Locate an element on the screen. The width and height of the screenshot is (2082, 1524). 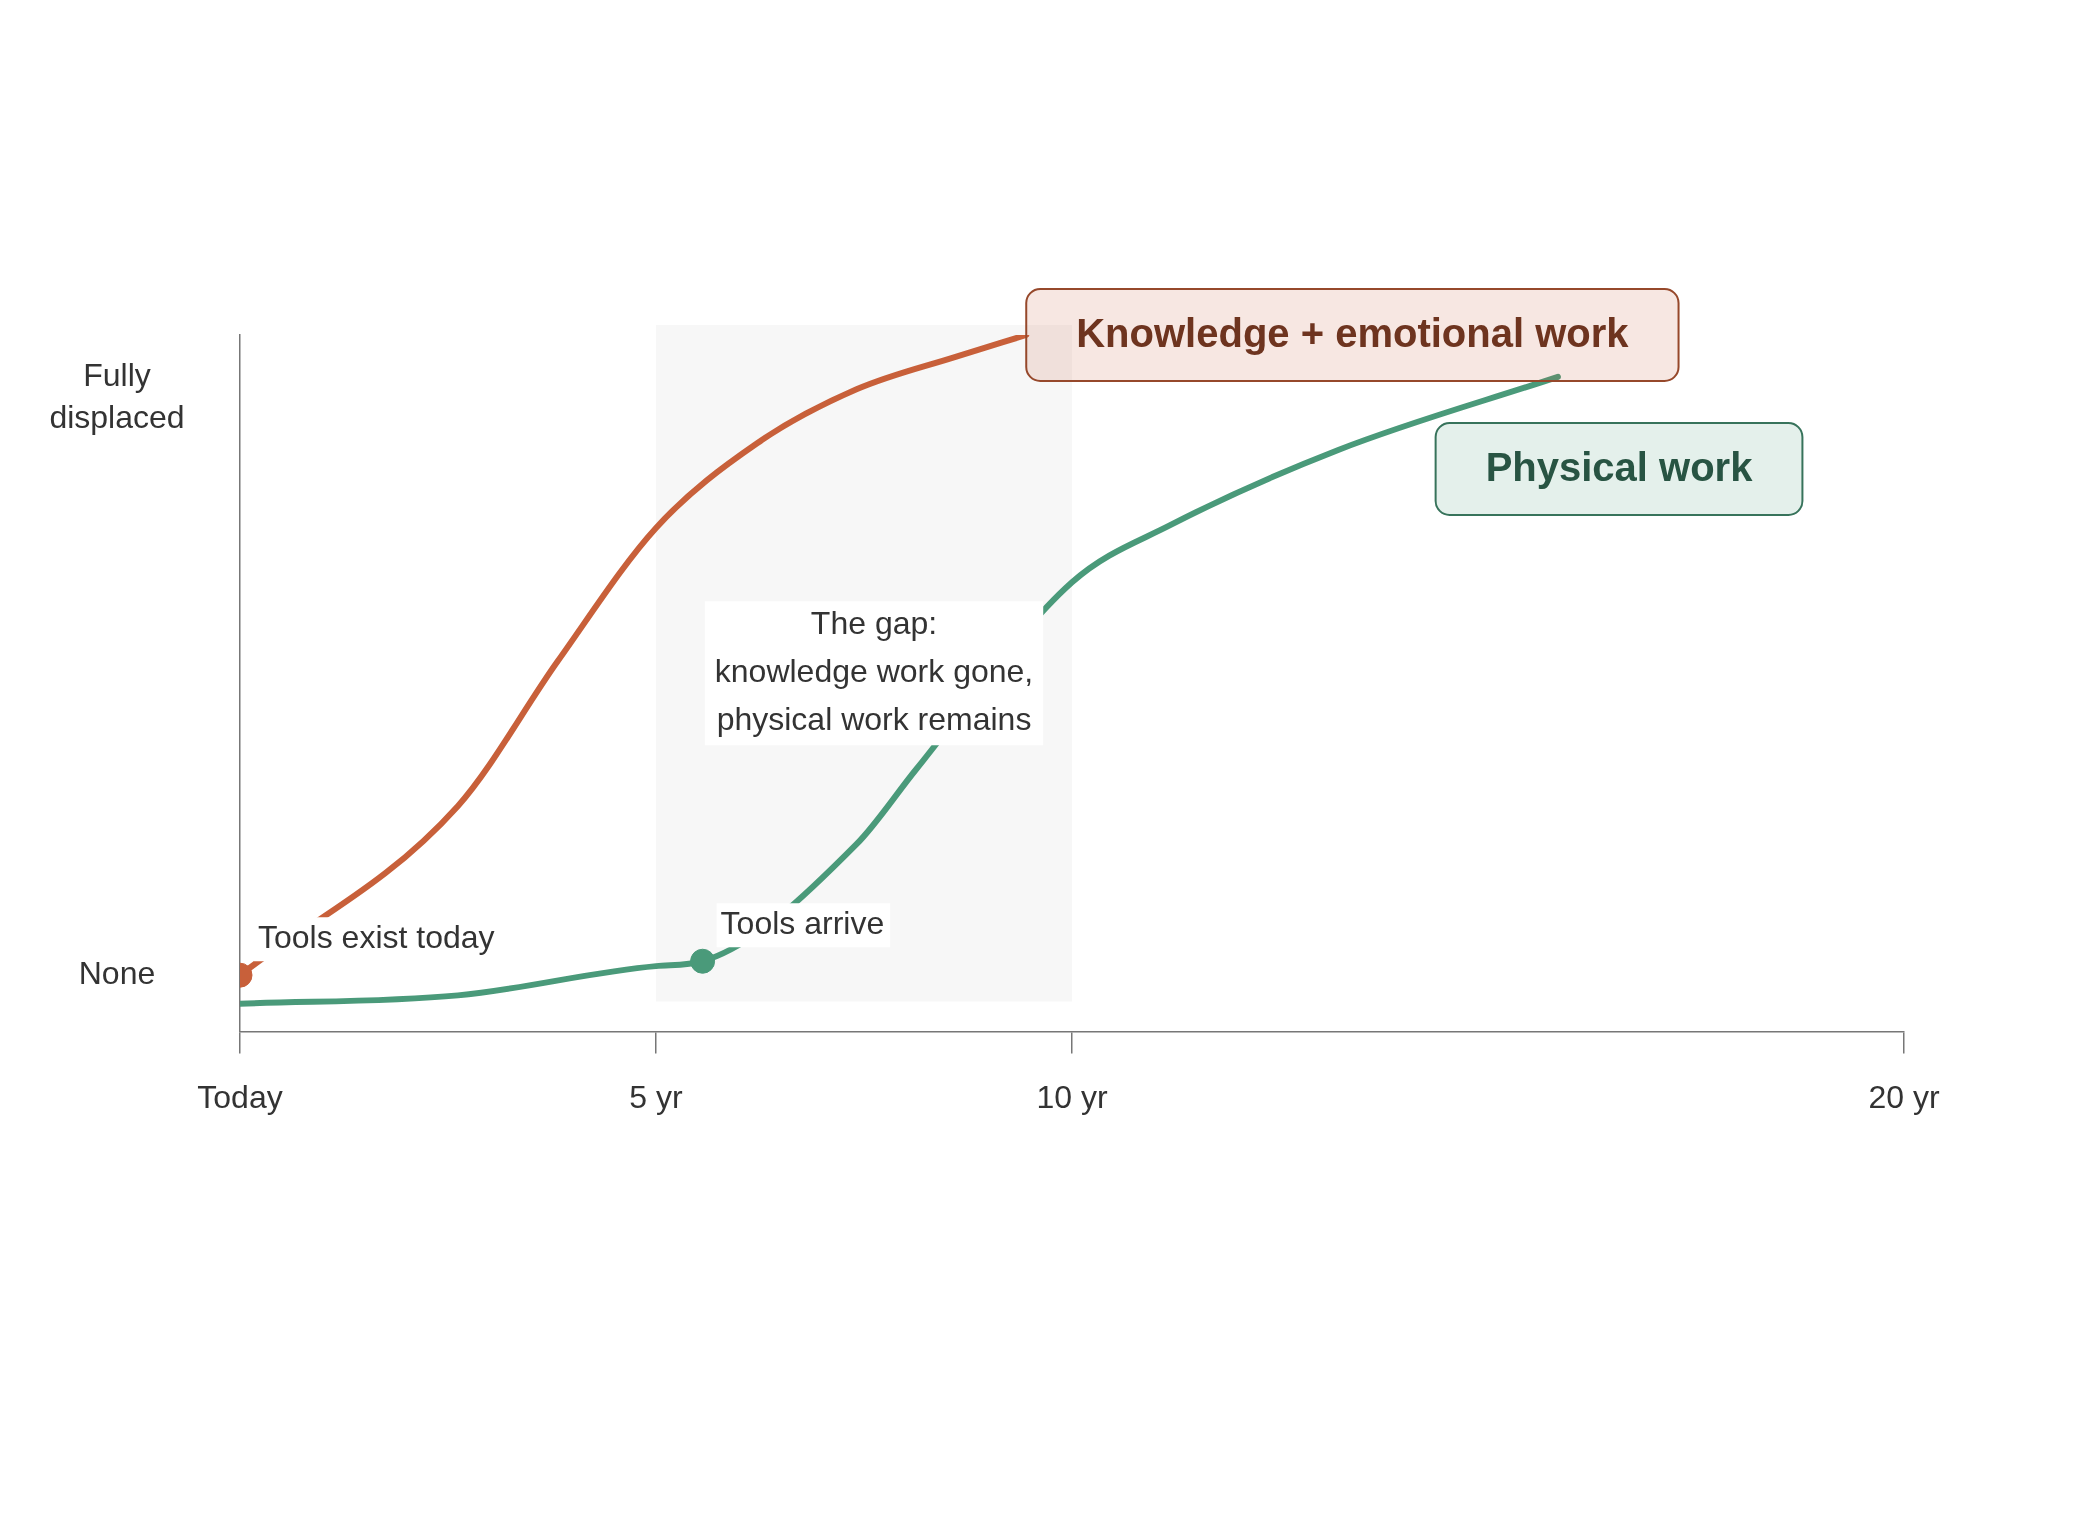
x-tick-label: 20 yr is located at coordinates (1904, 1096).